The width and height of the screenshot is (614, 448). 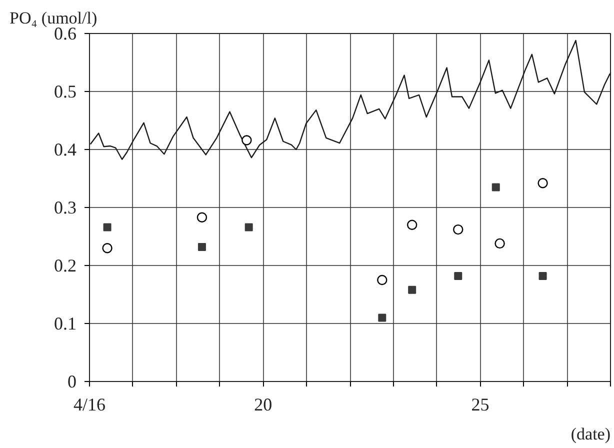 What do you see at coordinates (65, 266) in the screenshot?
I see `y-tick-label: 0.2` at bounding box center [65, 266].